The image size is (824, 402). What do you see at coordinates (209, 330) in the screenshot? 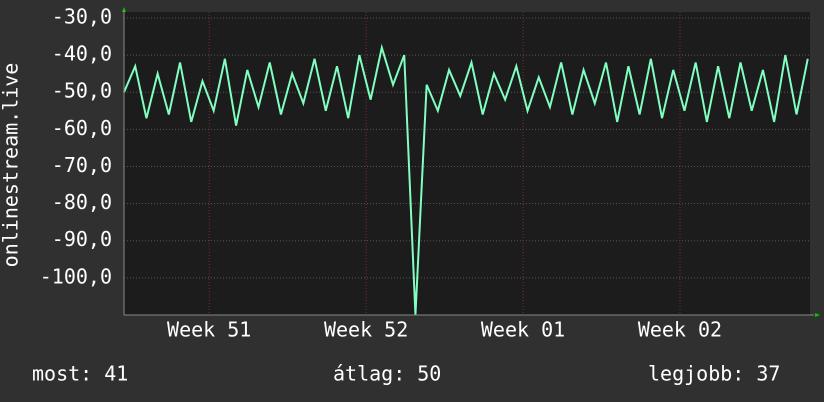
I see `x-tick-label: Week 51` at bounding box center [209, 330].